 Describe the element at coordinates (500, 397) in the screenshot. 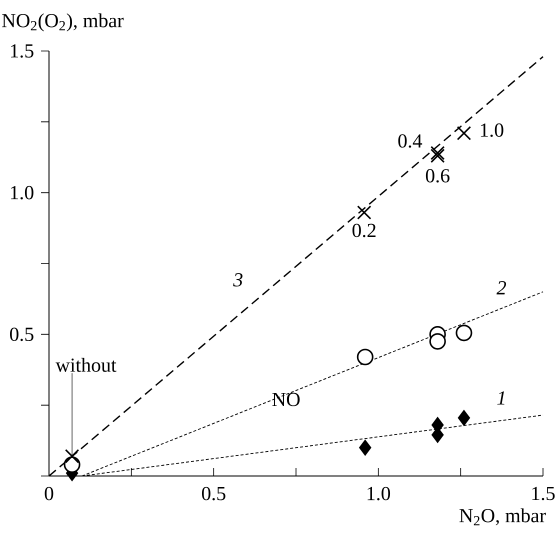

I see `series-label: 1` at that location.